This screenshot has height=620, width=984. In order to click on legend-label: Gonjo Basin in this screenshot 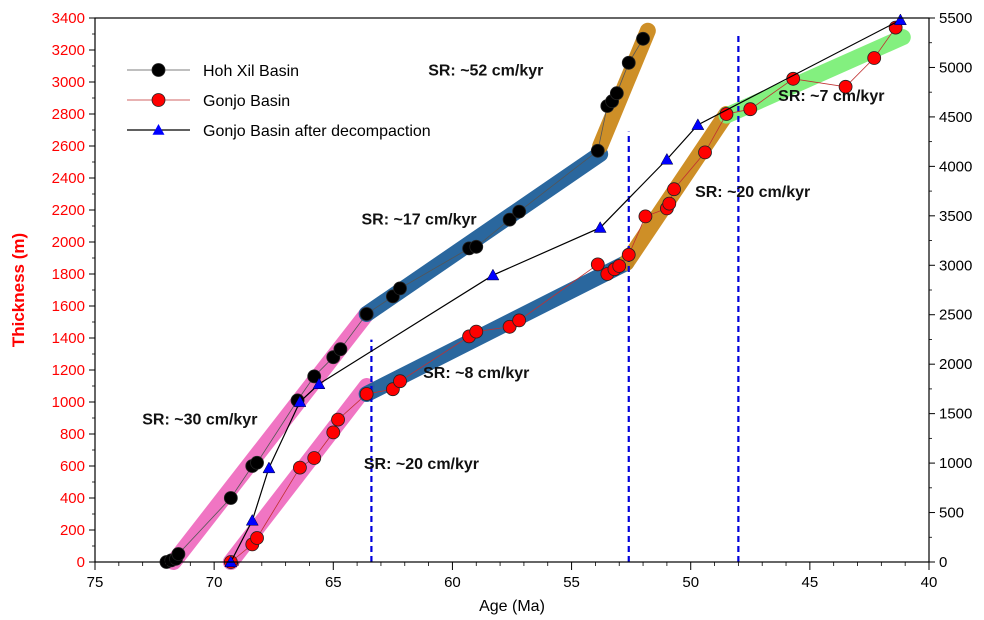, I will do `click(246, 101)`.